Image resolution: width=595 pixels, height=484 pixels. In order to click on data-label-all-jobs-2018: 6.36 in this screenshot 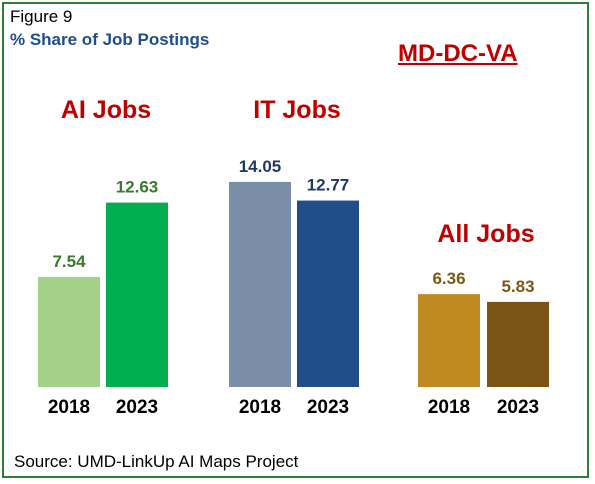, I will do `click(448, 278)`.